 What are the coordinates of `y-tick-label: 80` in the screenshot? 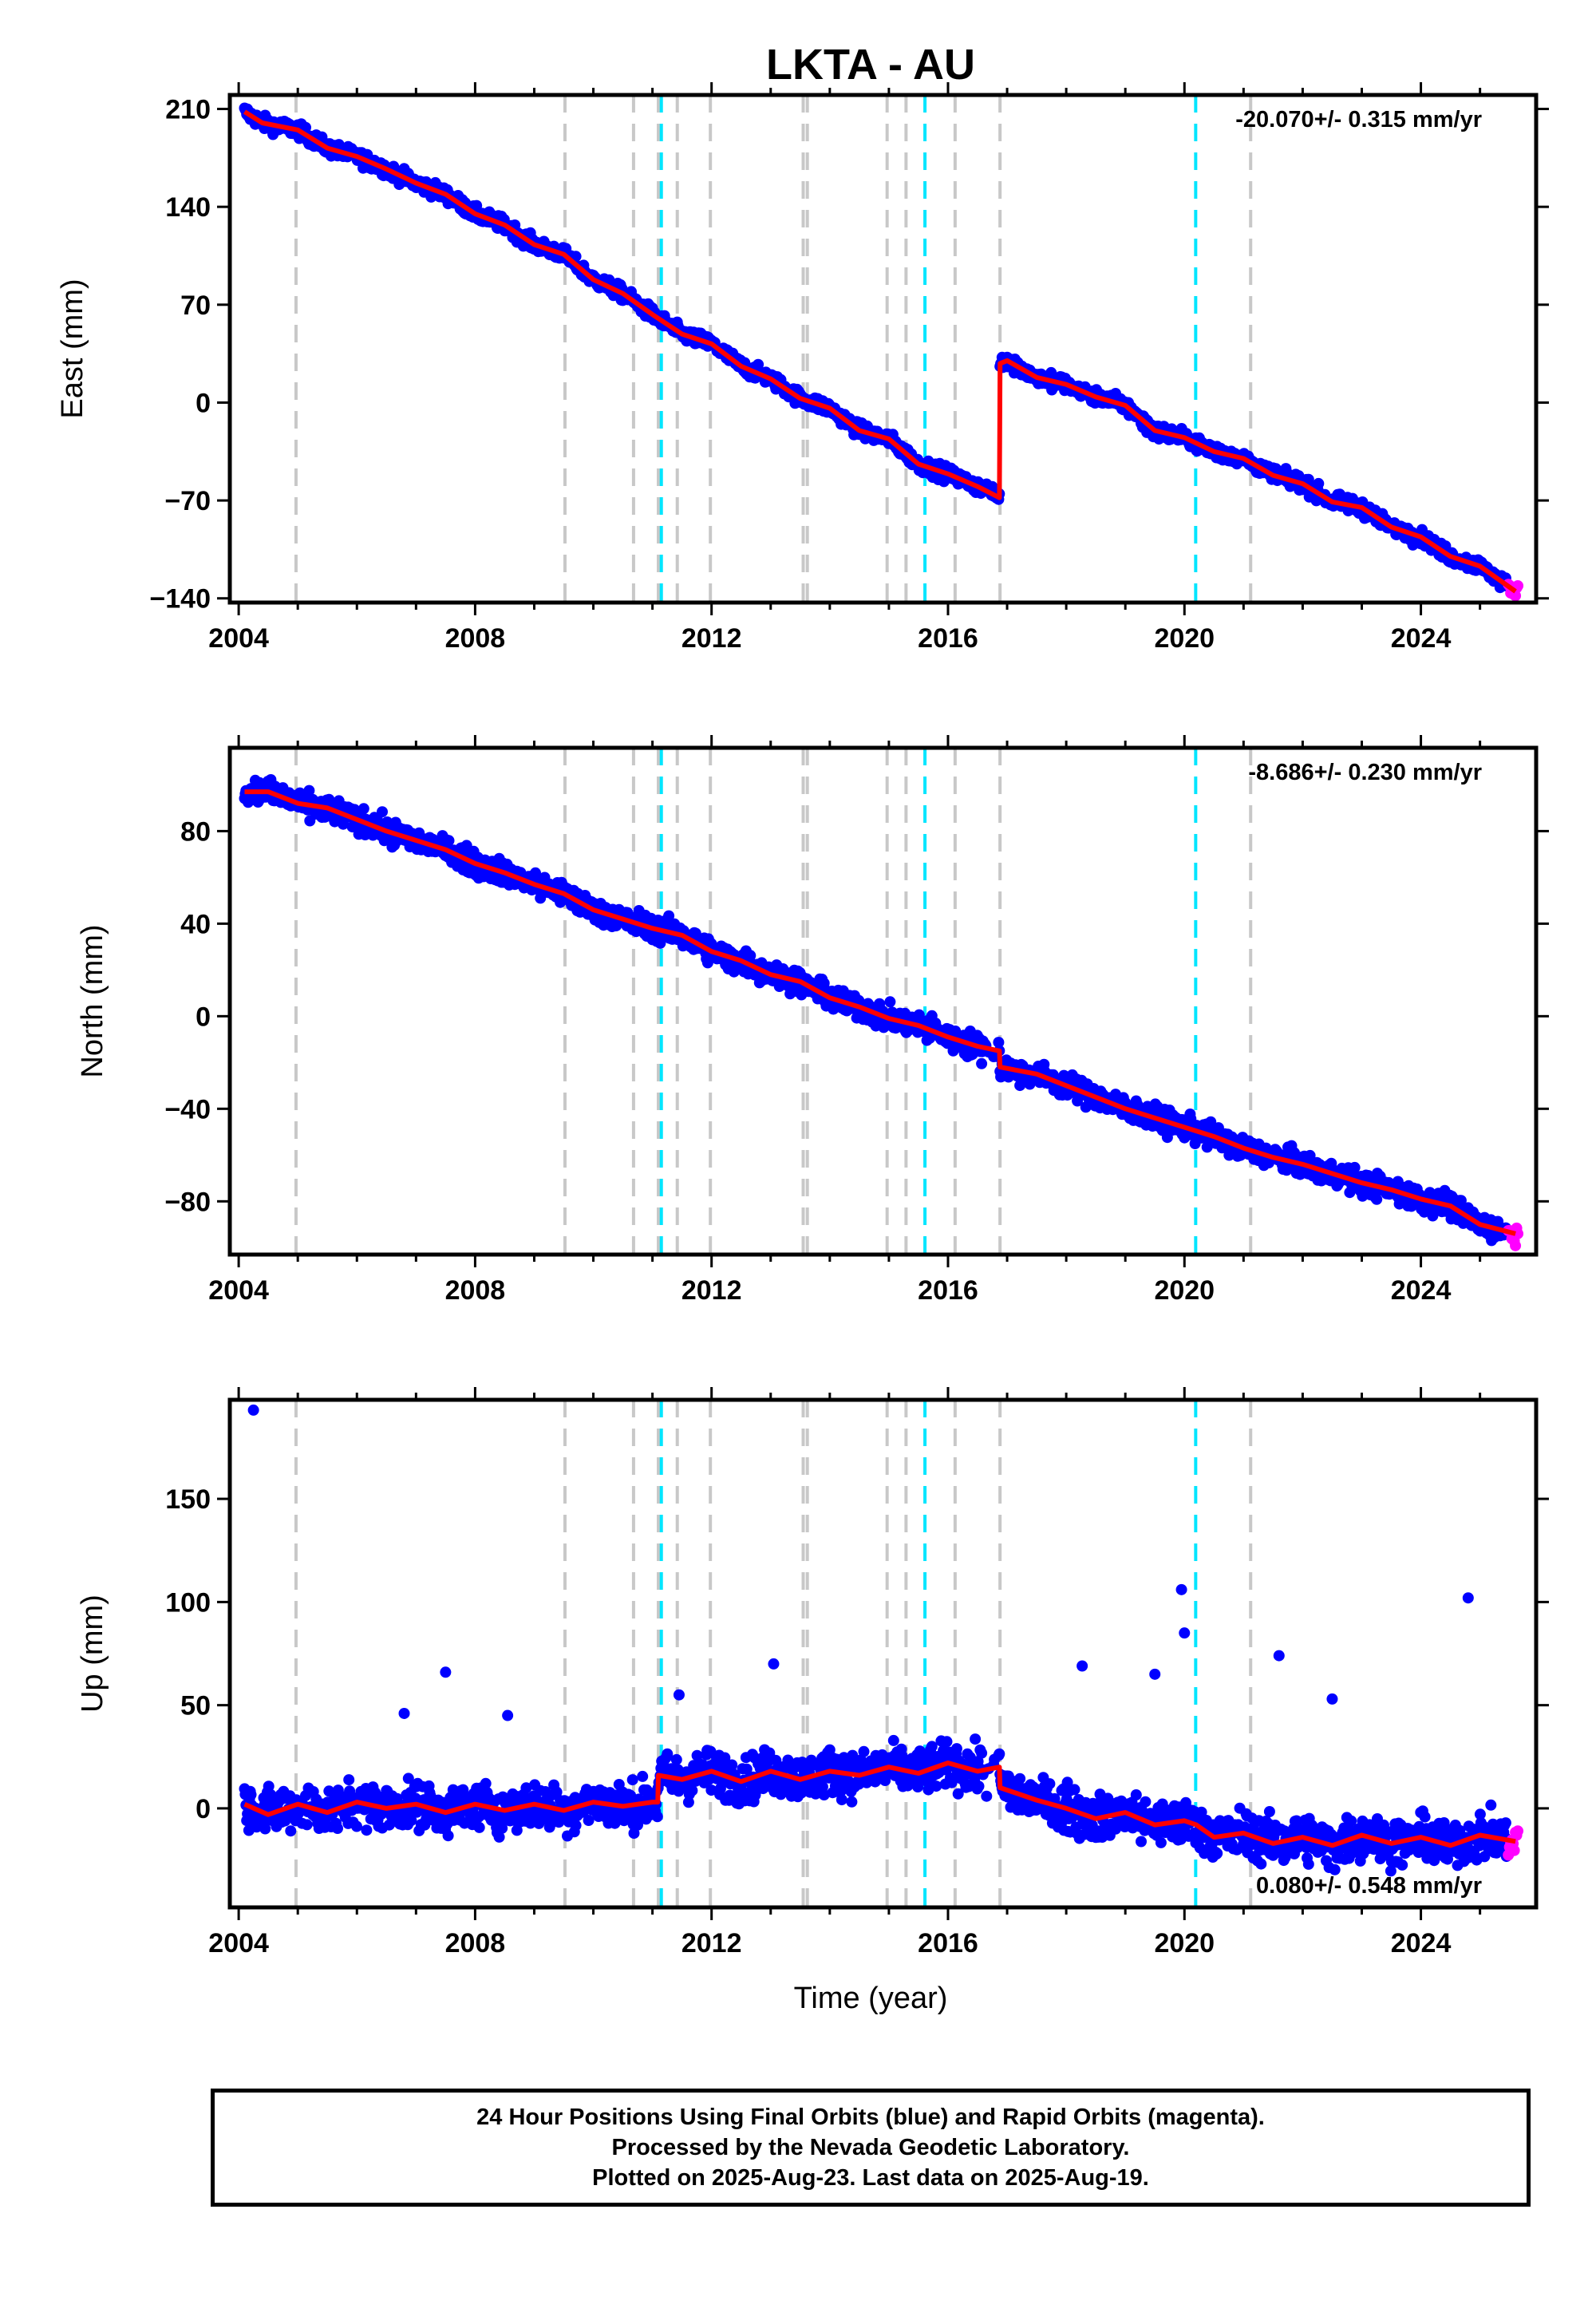 It's located at (195, 831).